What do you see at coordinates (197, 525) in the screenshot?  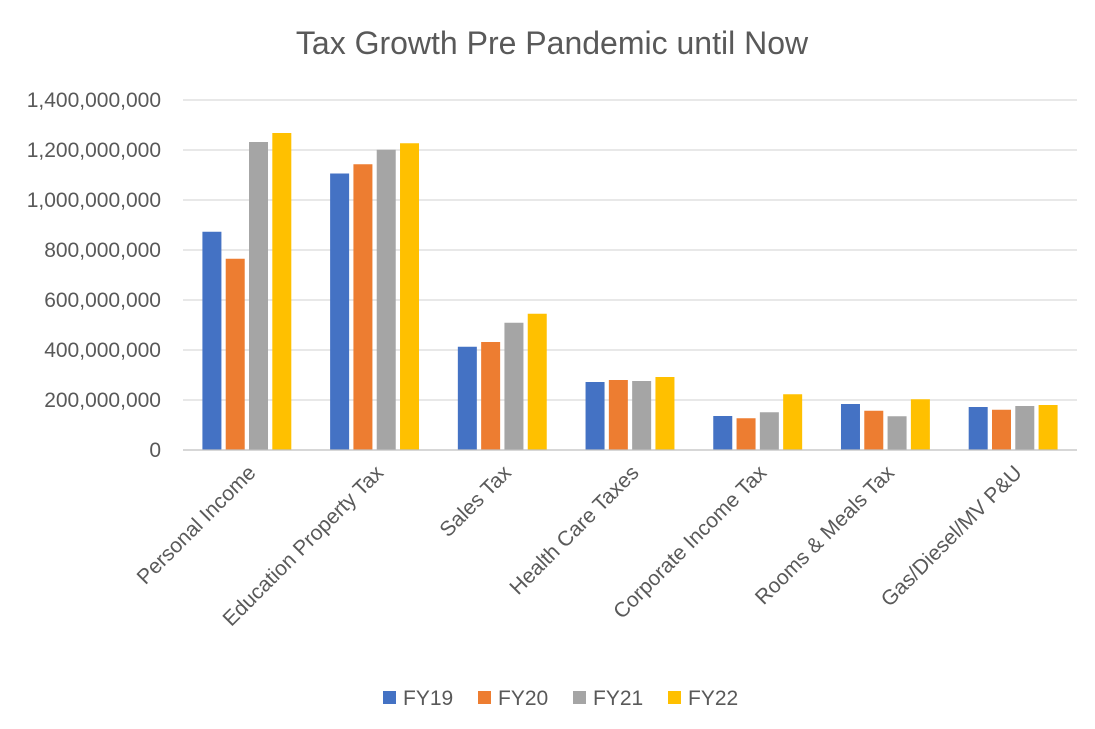 I see `x-category-label: Personal Income` at bounding box center [197, 525].